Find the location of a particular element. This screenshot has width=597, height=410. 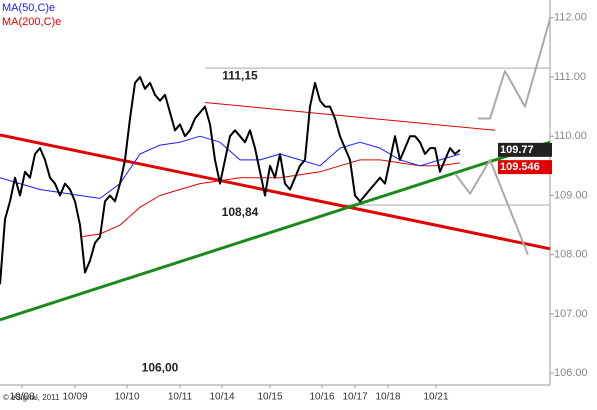

level-label: 111,15 is located at coordinates (240, 75).